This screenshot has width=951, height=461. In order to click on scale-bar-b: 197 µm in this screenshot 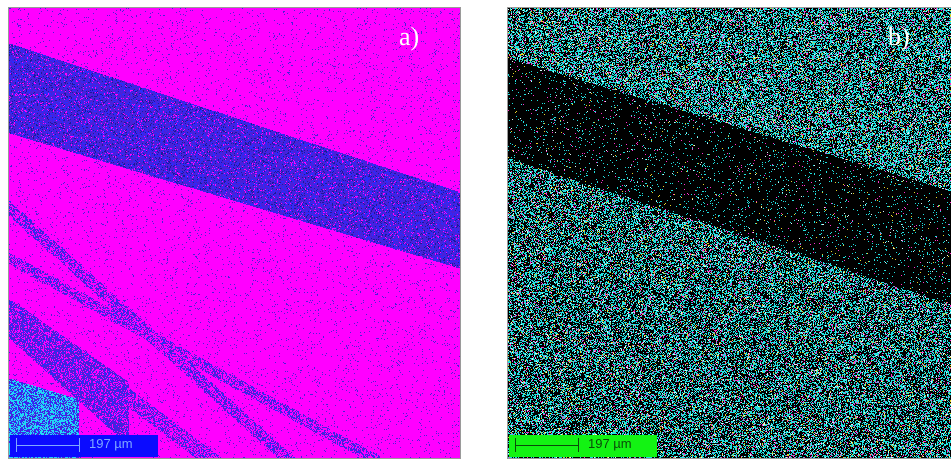, I will do `click(583, 446)`.